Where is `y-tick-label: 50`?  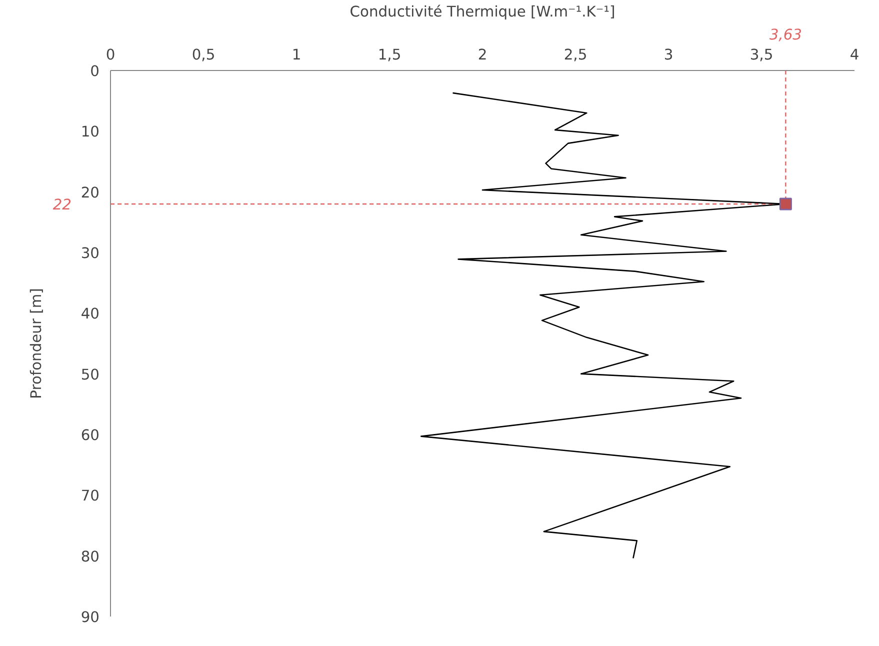 y-tick-label: 50 is located at coordinates (90, 375).